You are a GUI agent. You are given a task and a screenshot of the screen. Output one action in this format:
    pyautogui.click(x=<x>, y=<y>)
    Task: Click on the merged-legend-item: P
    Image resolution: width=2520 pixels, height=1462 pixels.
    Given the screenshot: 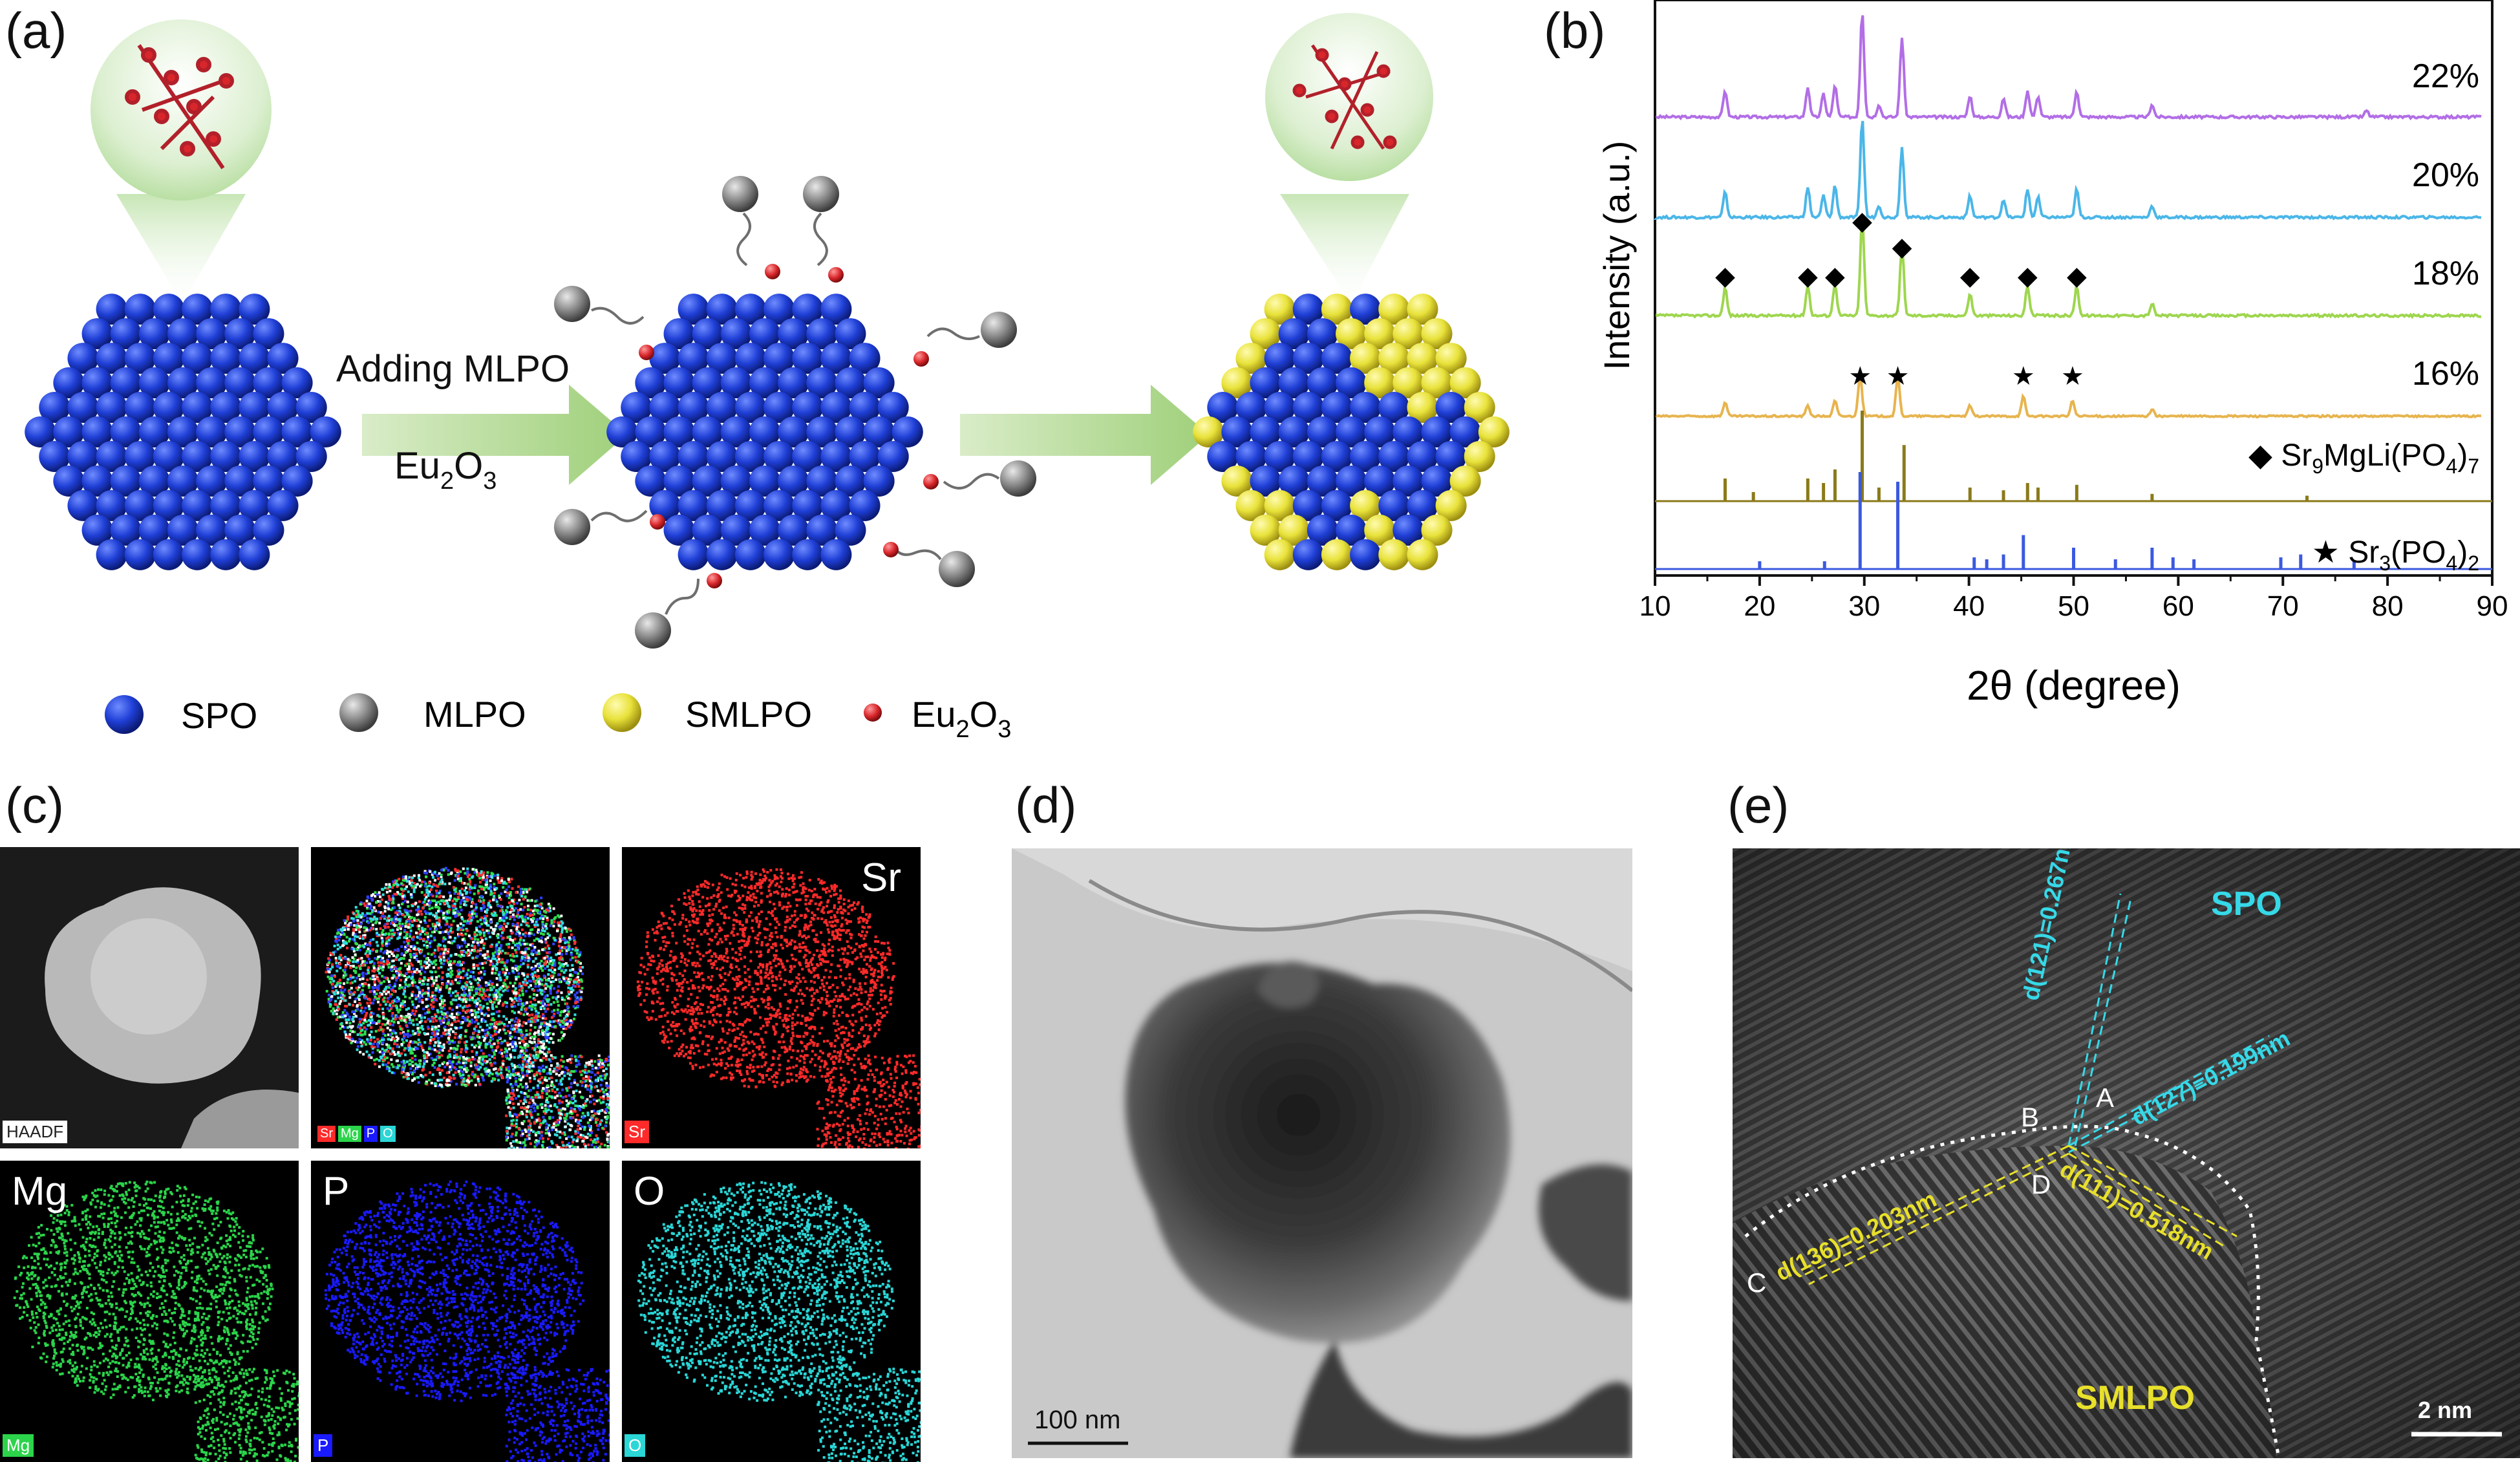 What is the action you would take?
    pyautogui.click(x=371, y=1134)
    